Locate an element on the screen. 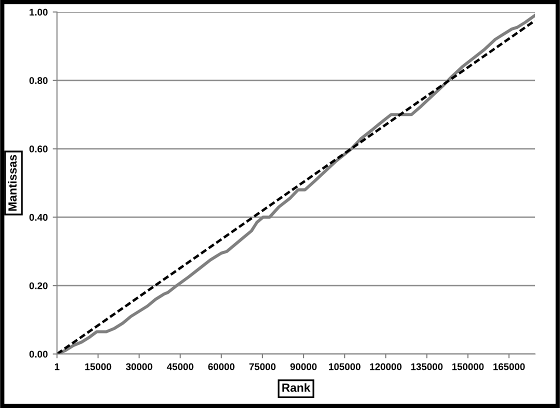 The image size is (560, 408). x-tick-label: 60000 is located at coordinates (221, 366).